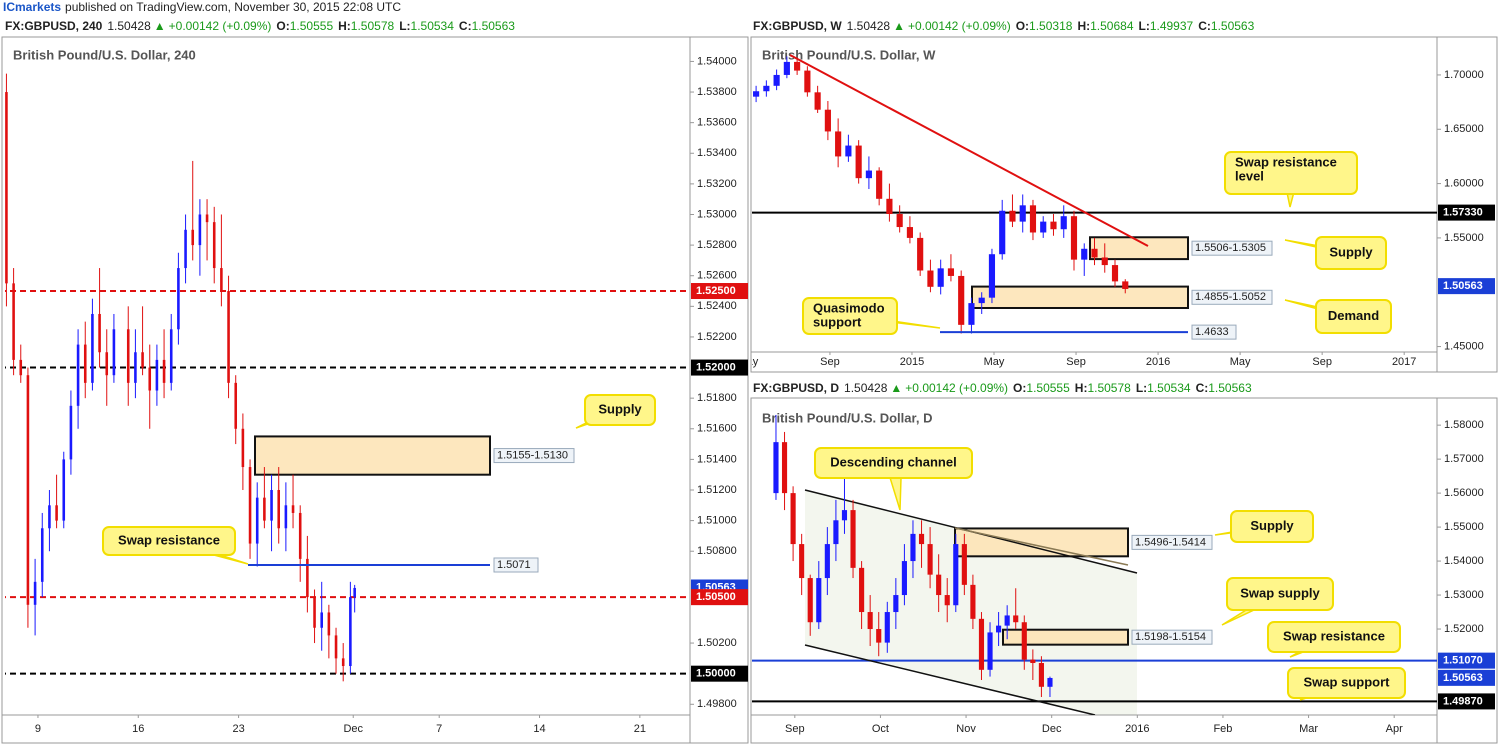  Describe the element at coordinates (717, 337) in the screenshot. I see `y-tick-label: 1.52200` at that location.